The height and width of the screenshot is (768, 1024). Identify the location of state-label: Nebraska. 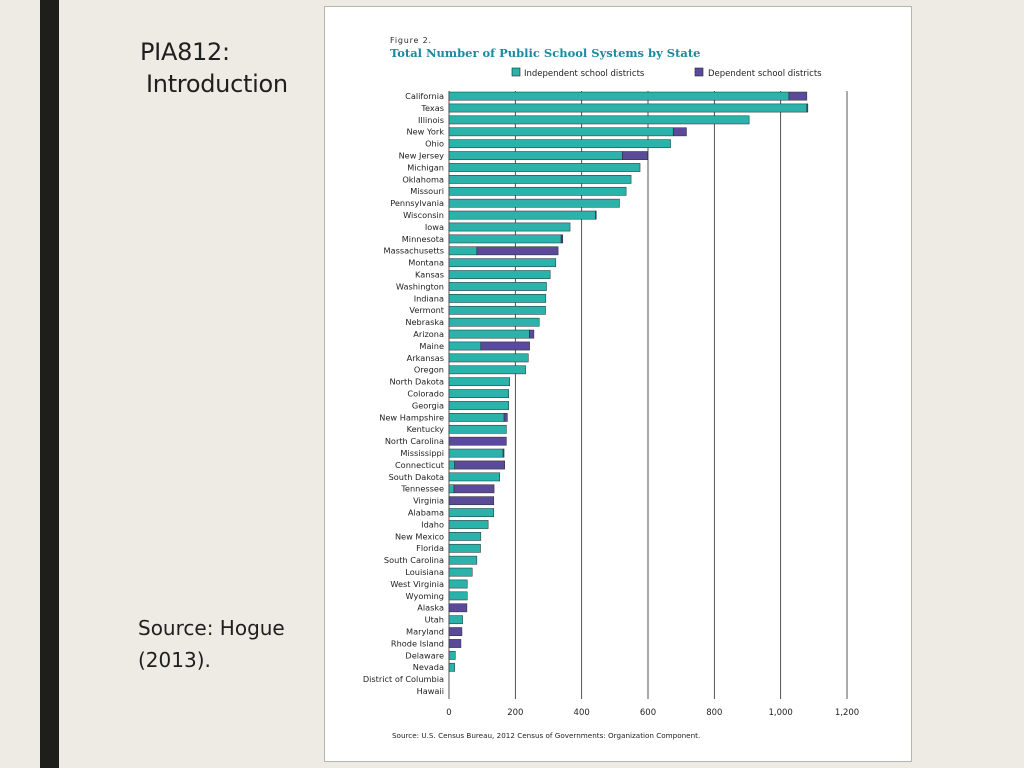
(424, 322).